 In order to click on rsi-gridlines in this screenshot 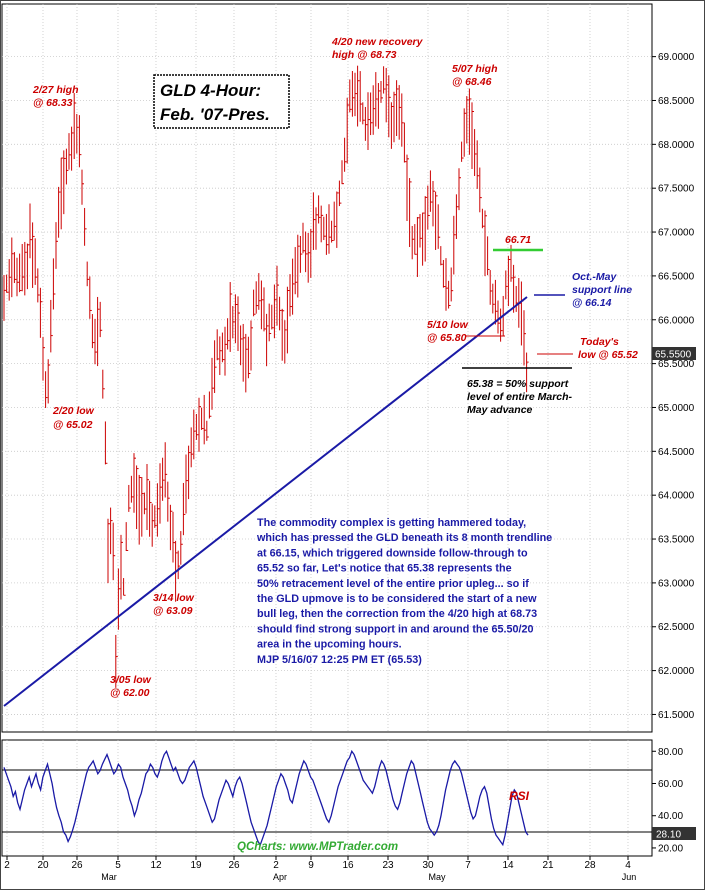, I will do `click(317, 798)`.